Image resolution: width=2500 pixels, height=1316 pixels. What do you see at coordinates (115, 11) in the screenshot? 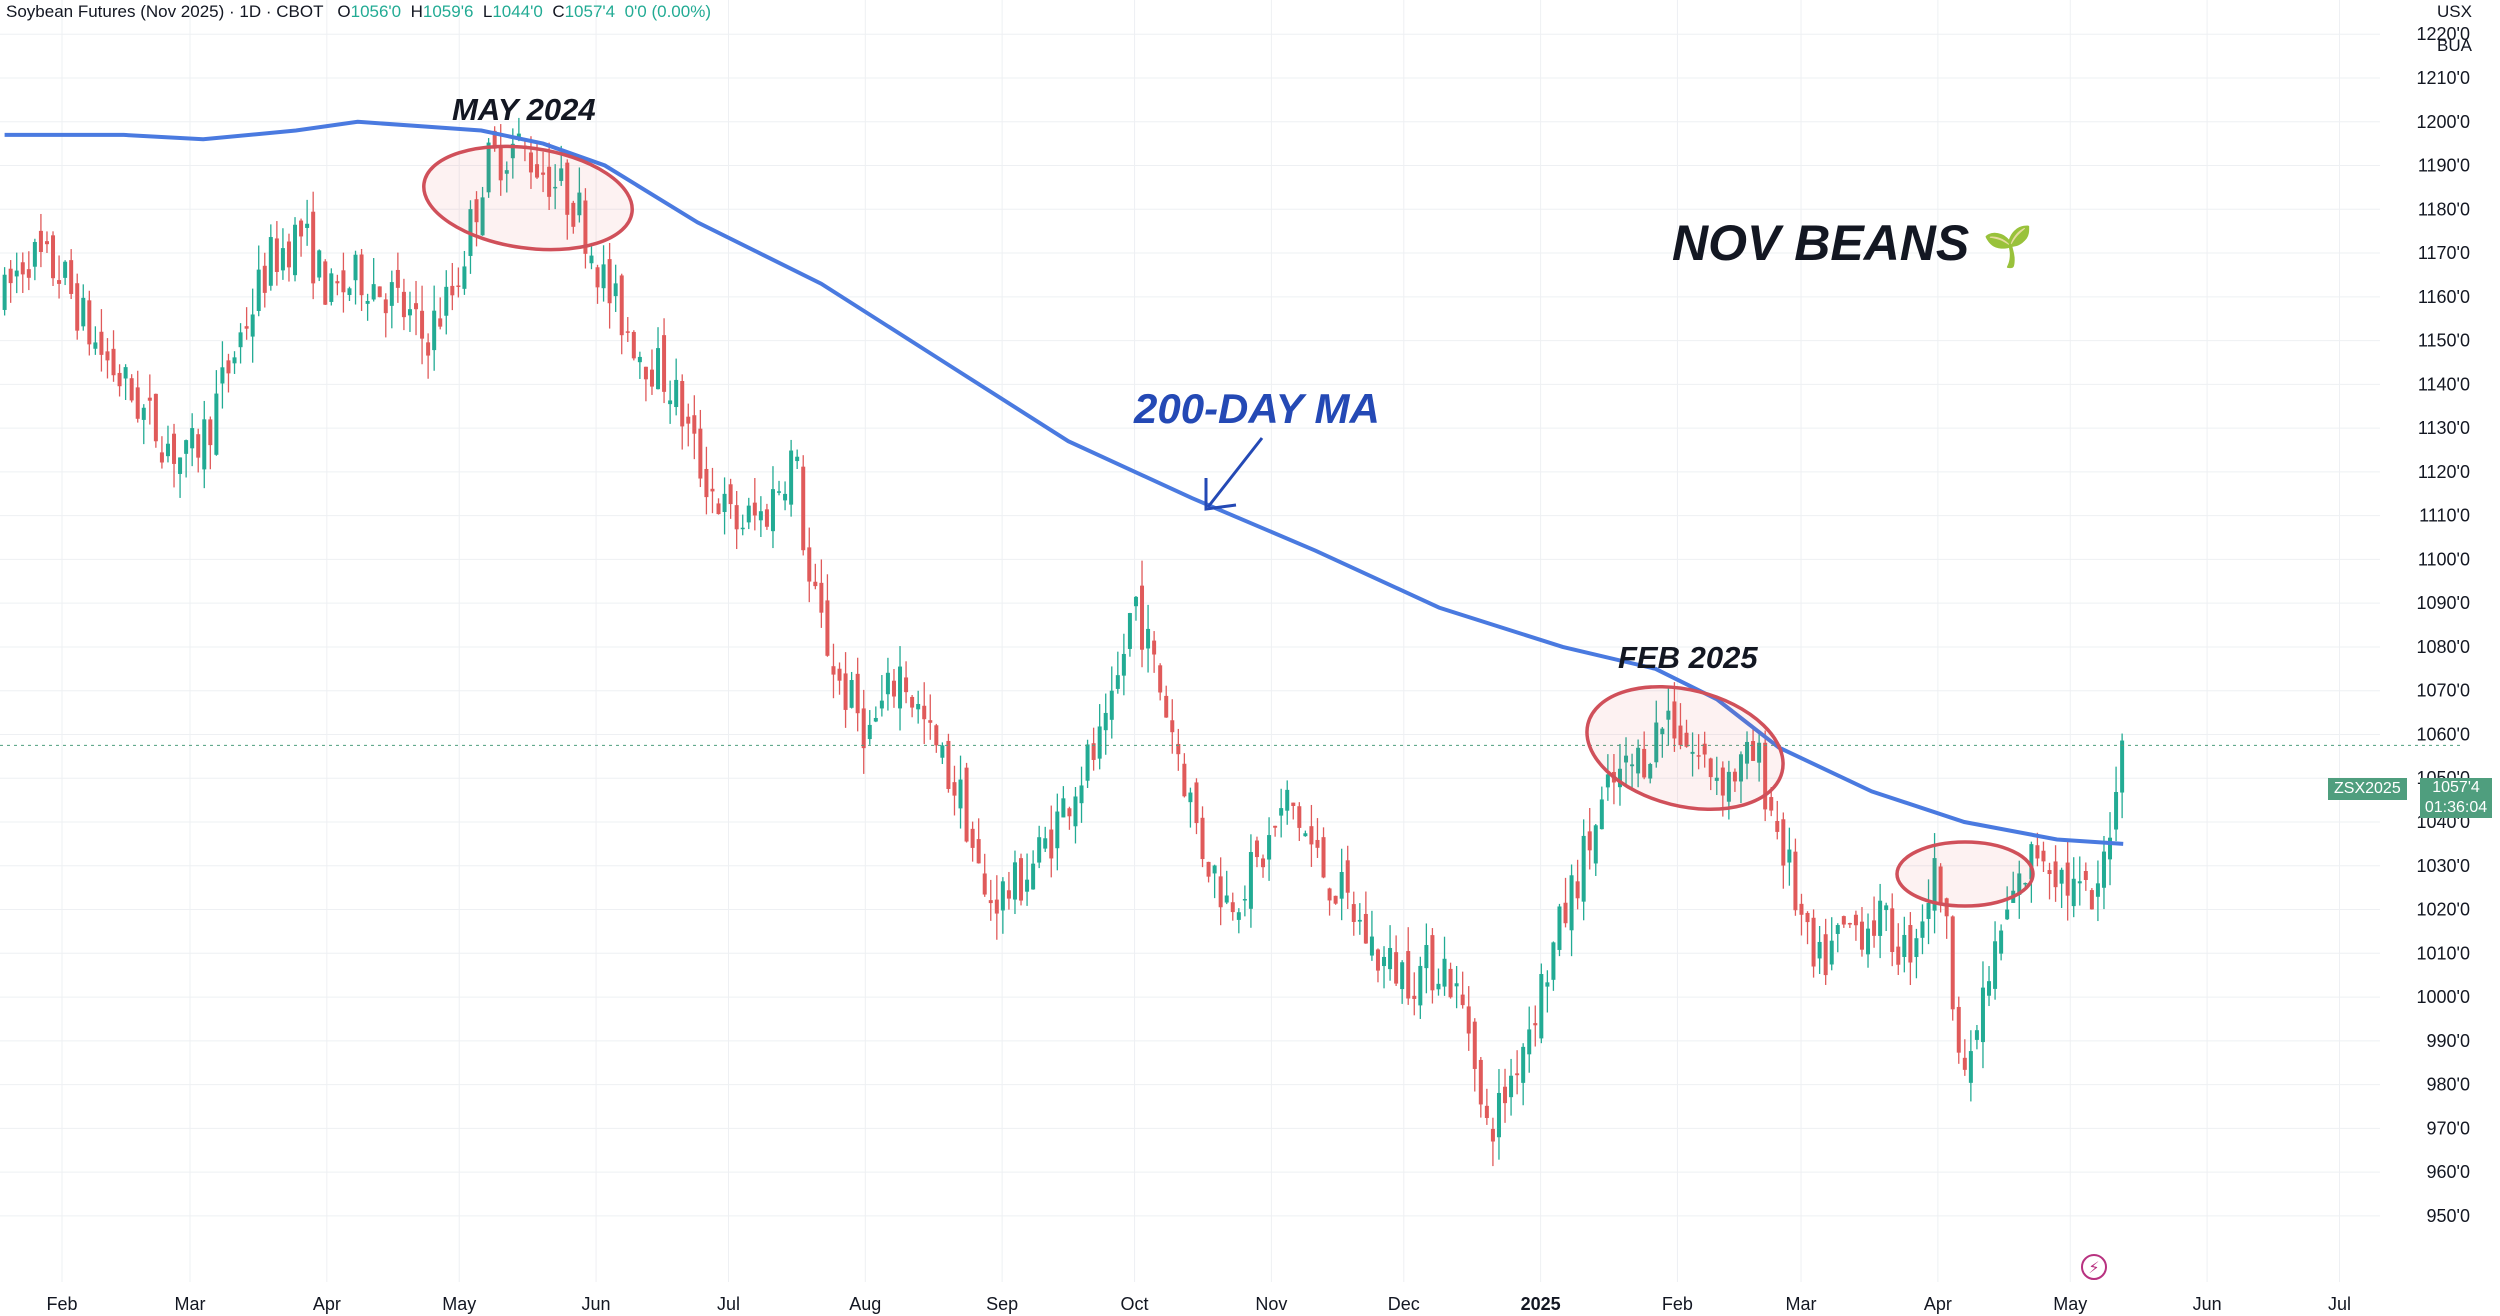
I see `symbol-title: Soybean Futures (Nov 2025)` at bounding box center [115, 11].